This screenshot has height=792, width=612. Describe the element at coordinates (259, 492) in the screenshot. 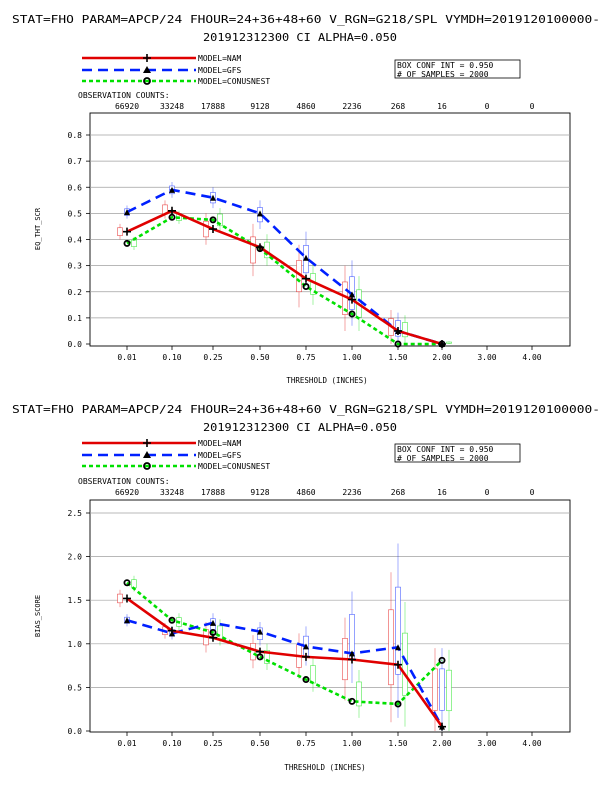

I see `observation-count: 9128` at that location.